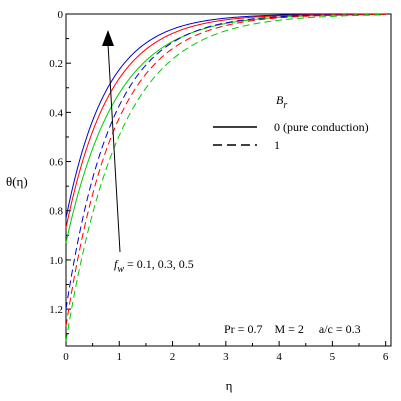 The height and width of the screenshot is (401, 401). What do you see at coordinates (56, 113) in the screenshot?
I see `y-tick-label: 0.4` at bounding box center [56, 113].